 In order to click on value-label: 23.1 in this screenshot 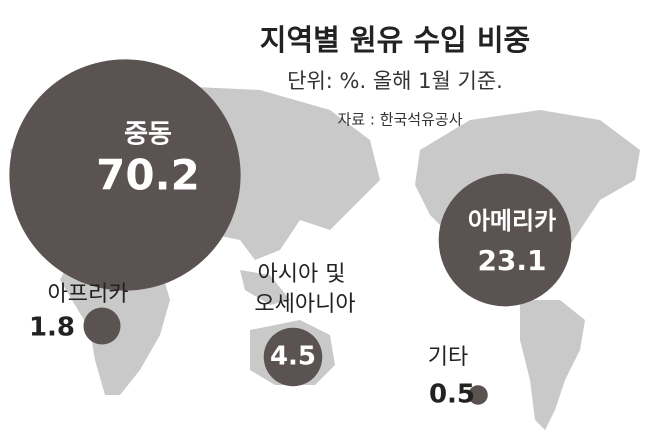, I will do `click(511, 260)`.